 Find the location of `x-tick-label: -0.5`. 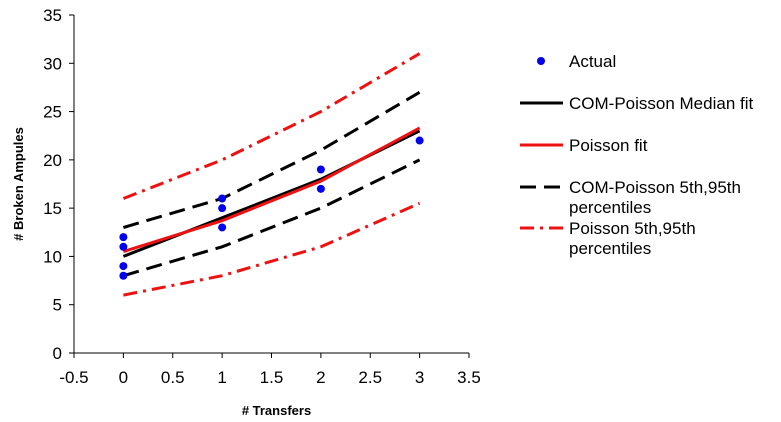

x-tick-label: -0.5 is located at coordinates (73, 377).